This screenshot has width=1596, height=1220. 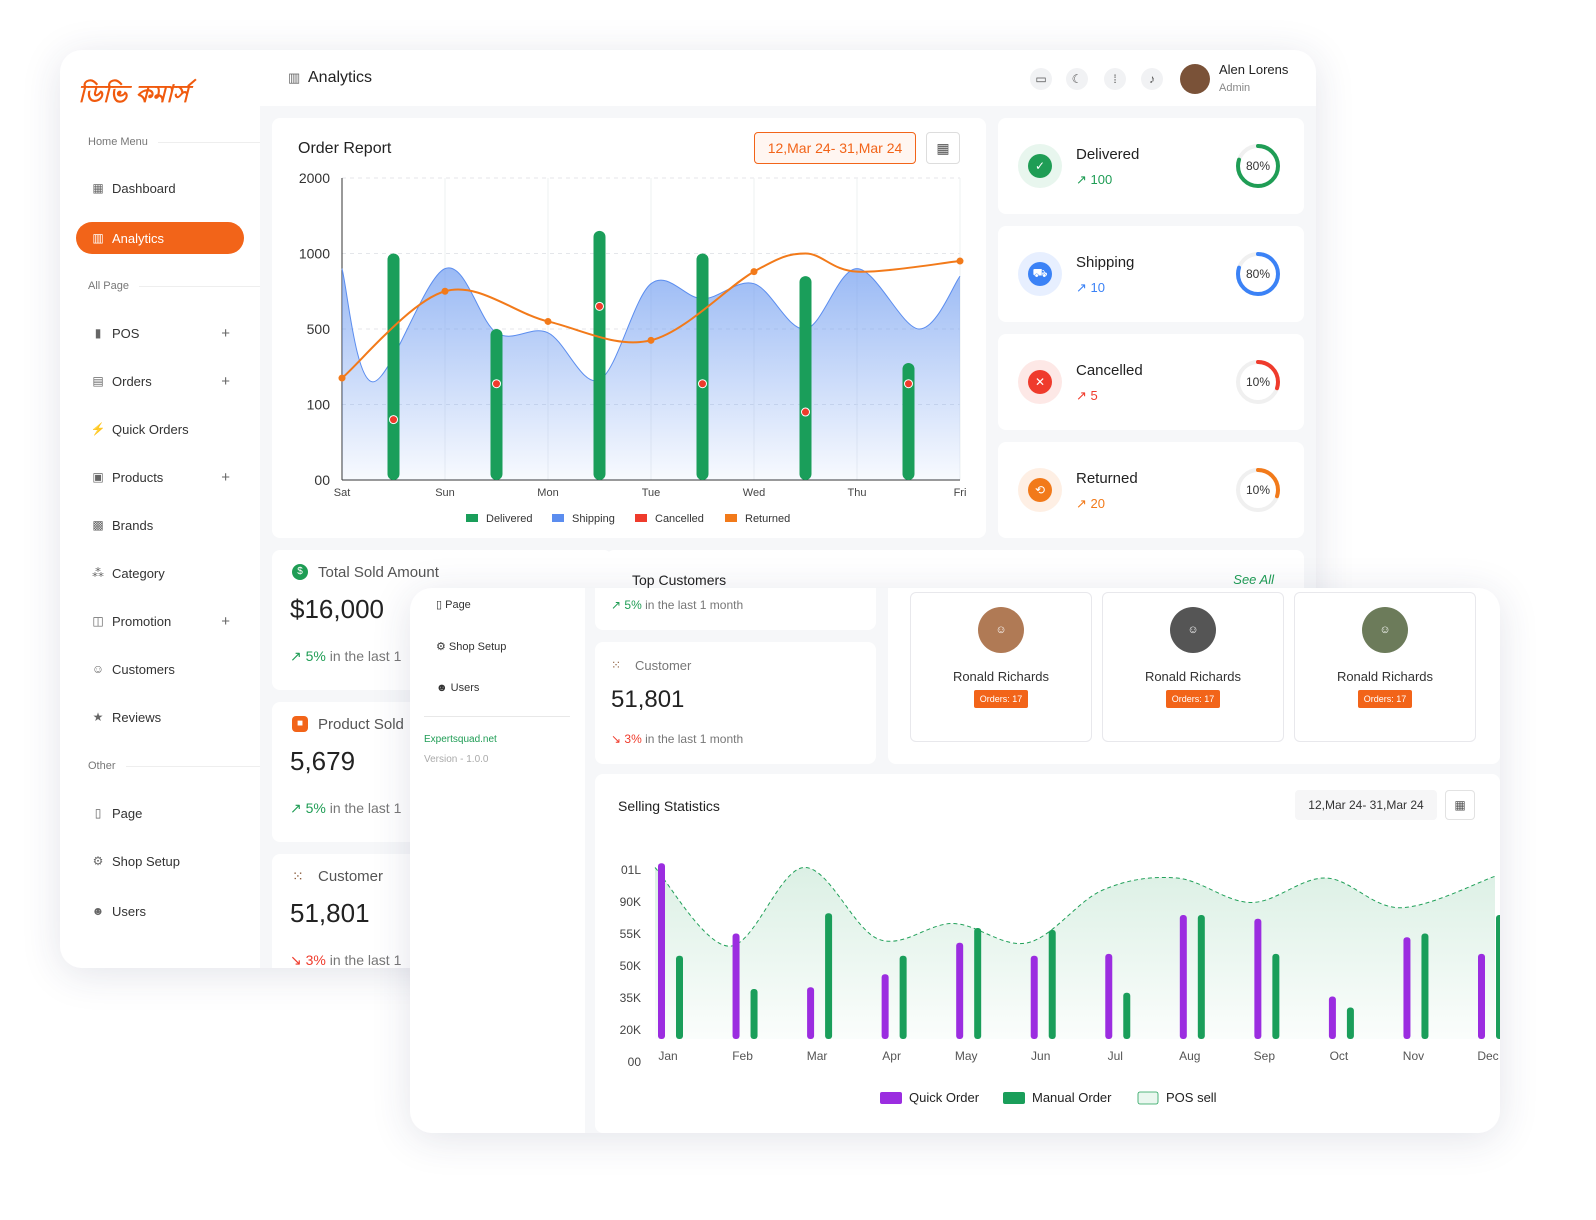 What do you see at coordinates (160, 238) in the screenshot?
I see `sidebar-item-analytics: ▥ Analytics` at bounding box center [160, 238].